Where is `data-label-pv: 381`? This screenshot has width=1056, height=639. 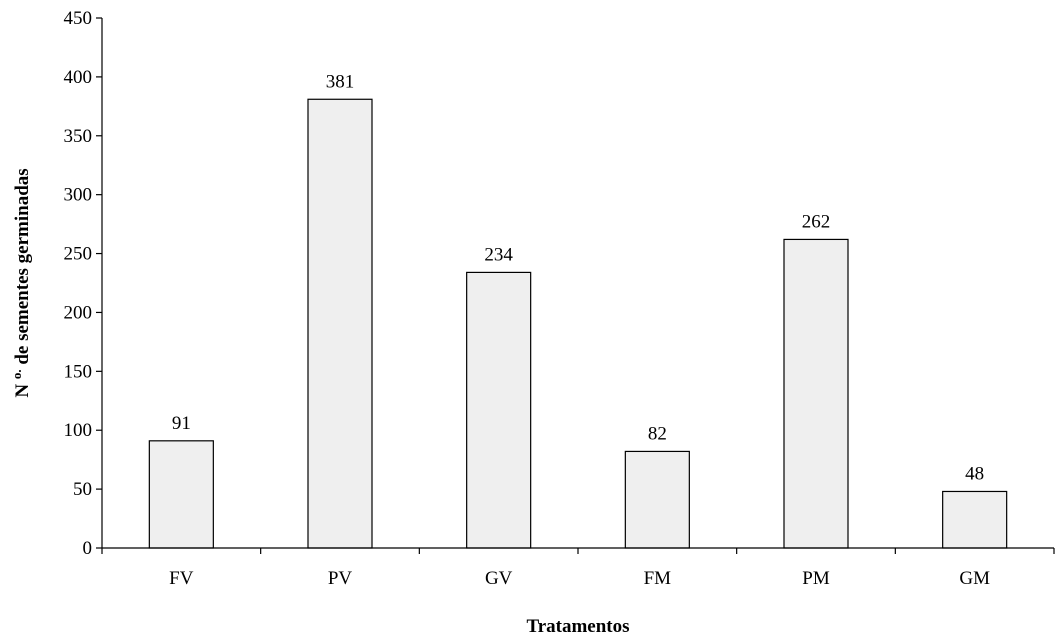 data-label-pv: 381 is located at coordinates (340, 81).